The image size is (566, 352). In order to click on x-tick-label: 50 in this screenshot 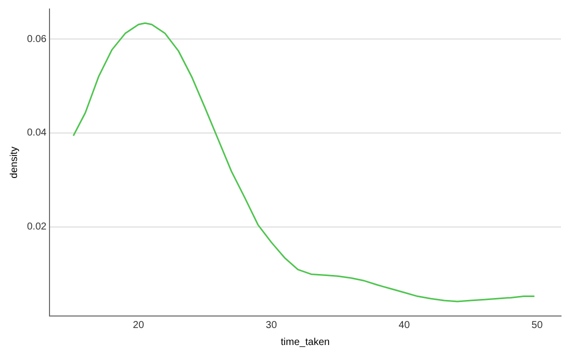, I will do `click(538, 325)`.